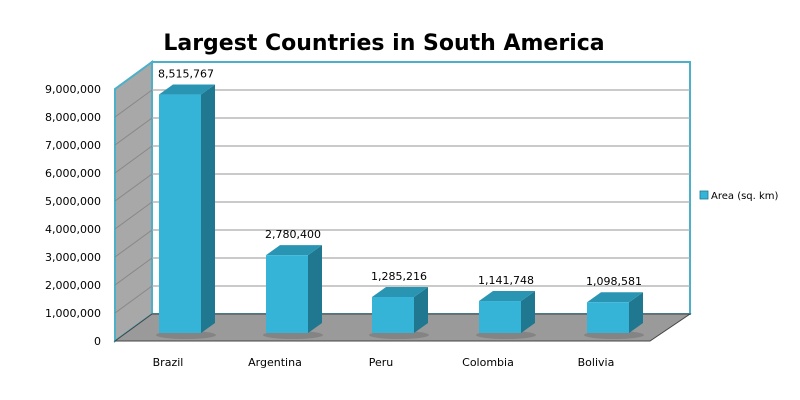 Image resolution: width=800 pixels, height=400 pixels. Describe the element at coordinates (383, 43) in the screenshot. I see `chart-title: Largest Countries in South America` at that location.